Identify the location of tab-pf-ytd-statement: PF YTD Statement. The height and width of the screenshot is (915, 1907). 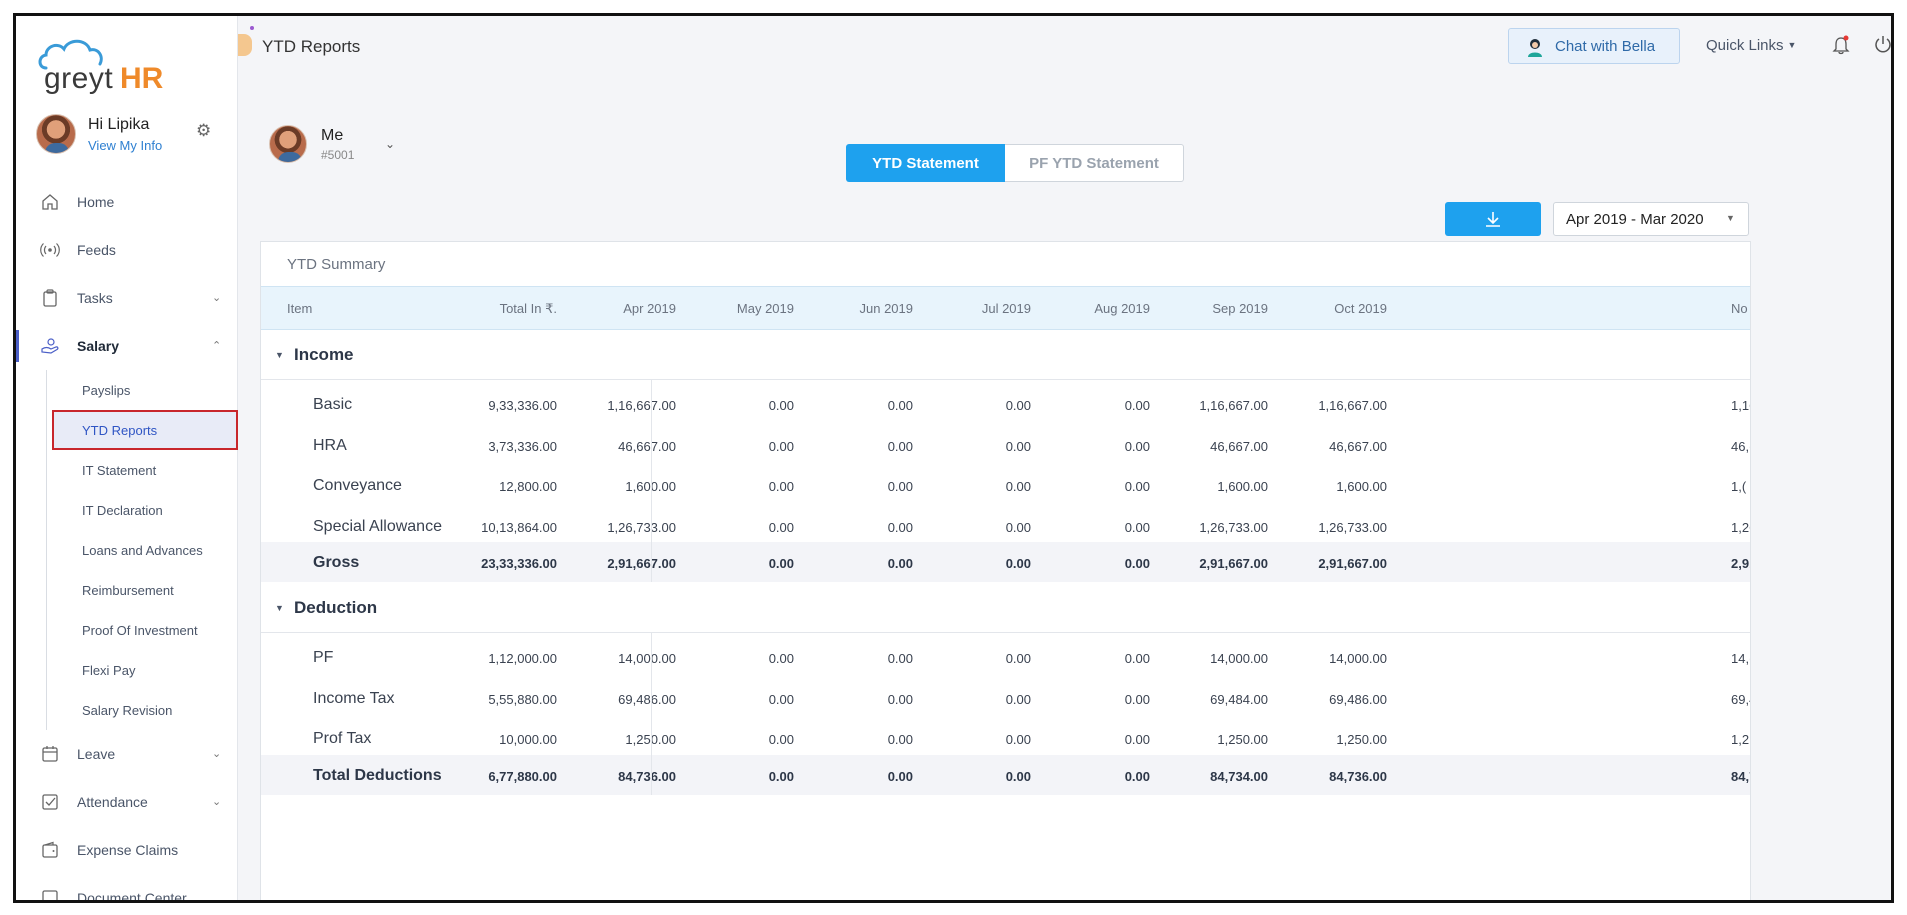
(1094, 163).